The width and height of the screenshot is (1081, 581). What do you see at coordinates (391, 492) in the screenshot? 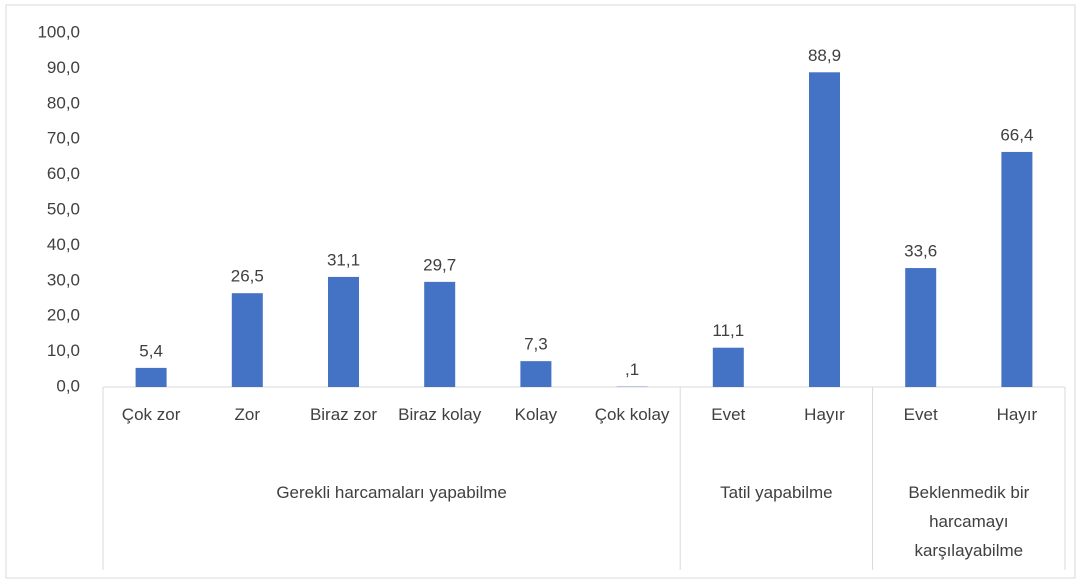
I see `group-label: Gerekli harcamaları yapabilme` at bounding box center [391, 492].